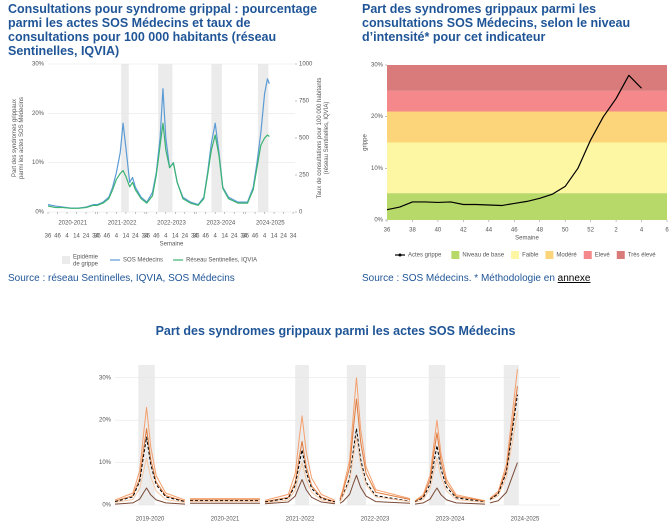 This screenshot has height=528, width=671. What do you see at coordinates (301, 213) in the screenshot?
I see `y2-tick-label: 0` at bounding box center [301, 213].